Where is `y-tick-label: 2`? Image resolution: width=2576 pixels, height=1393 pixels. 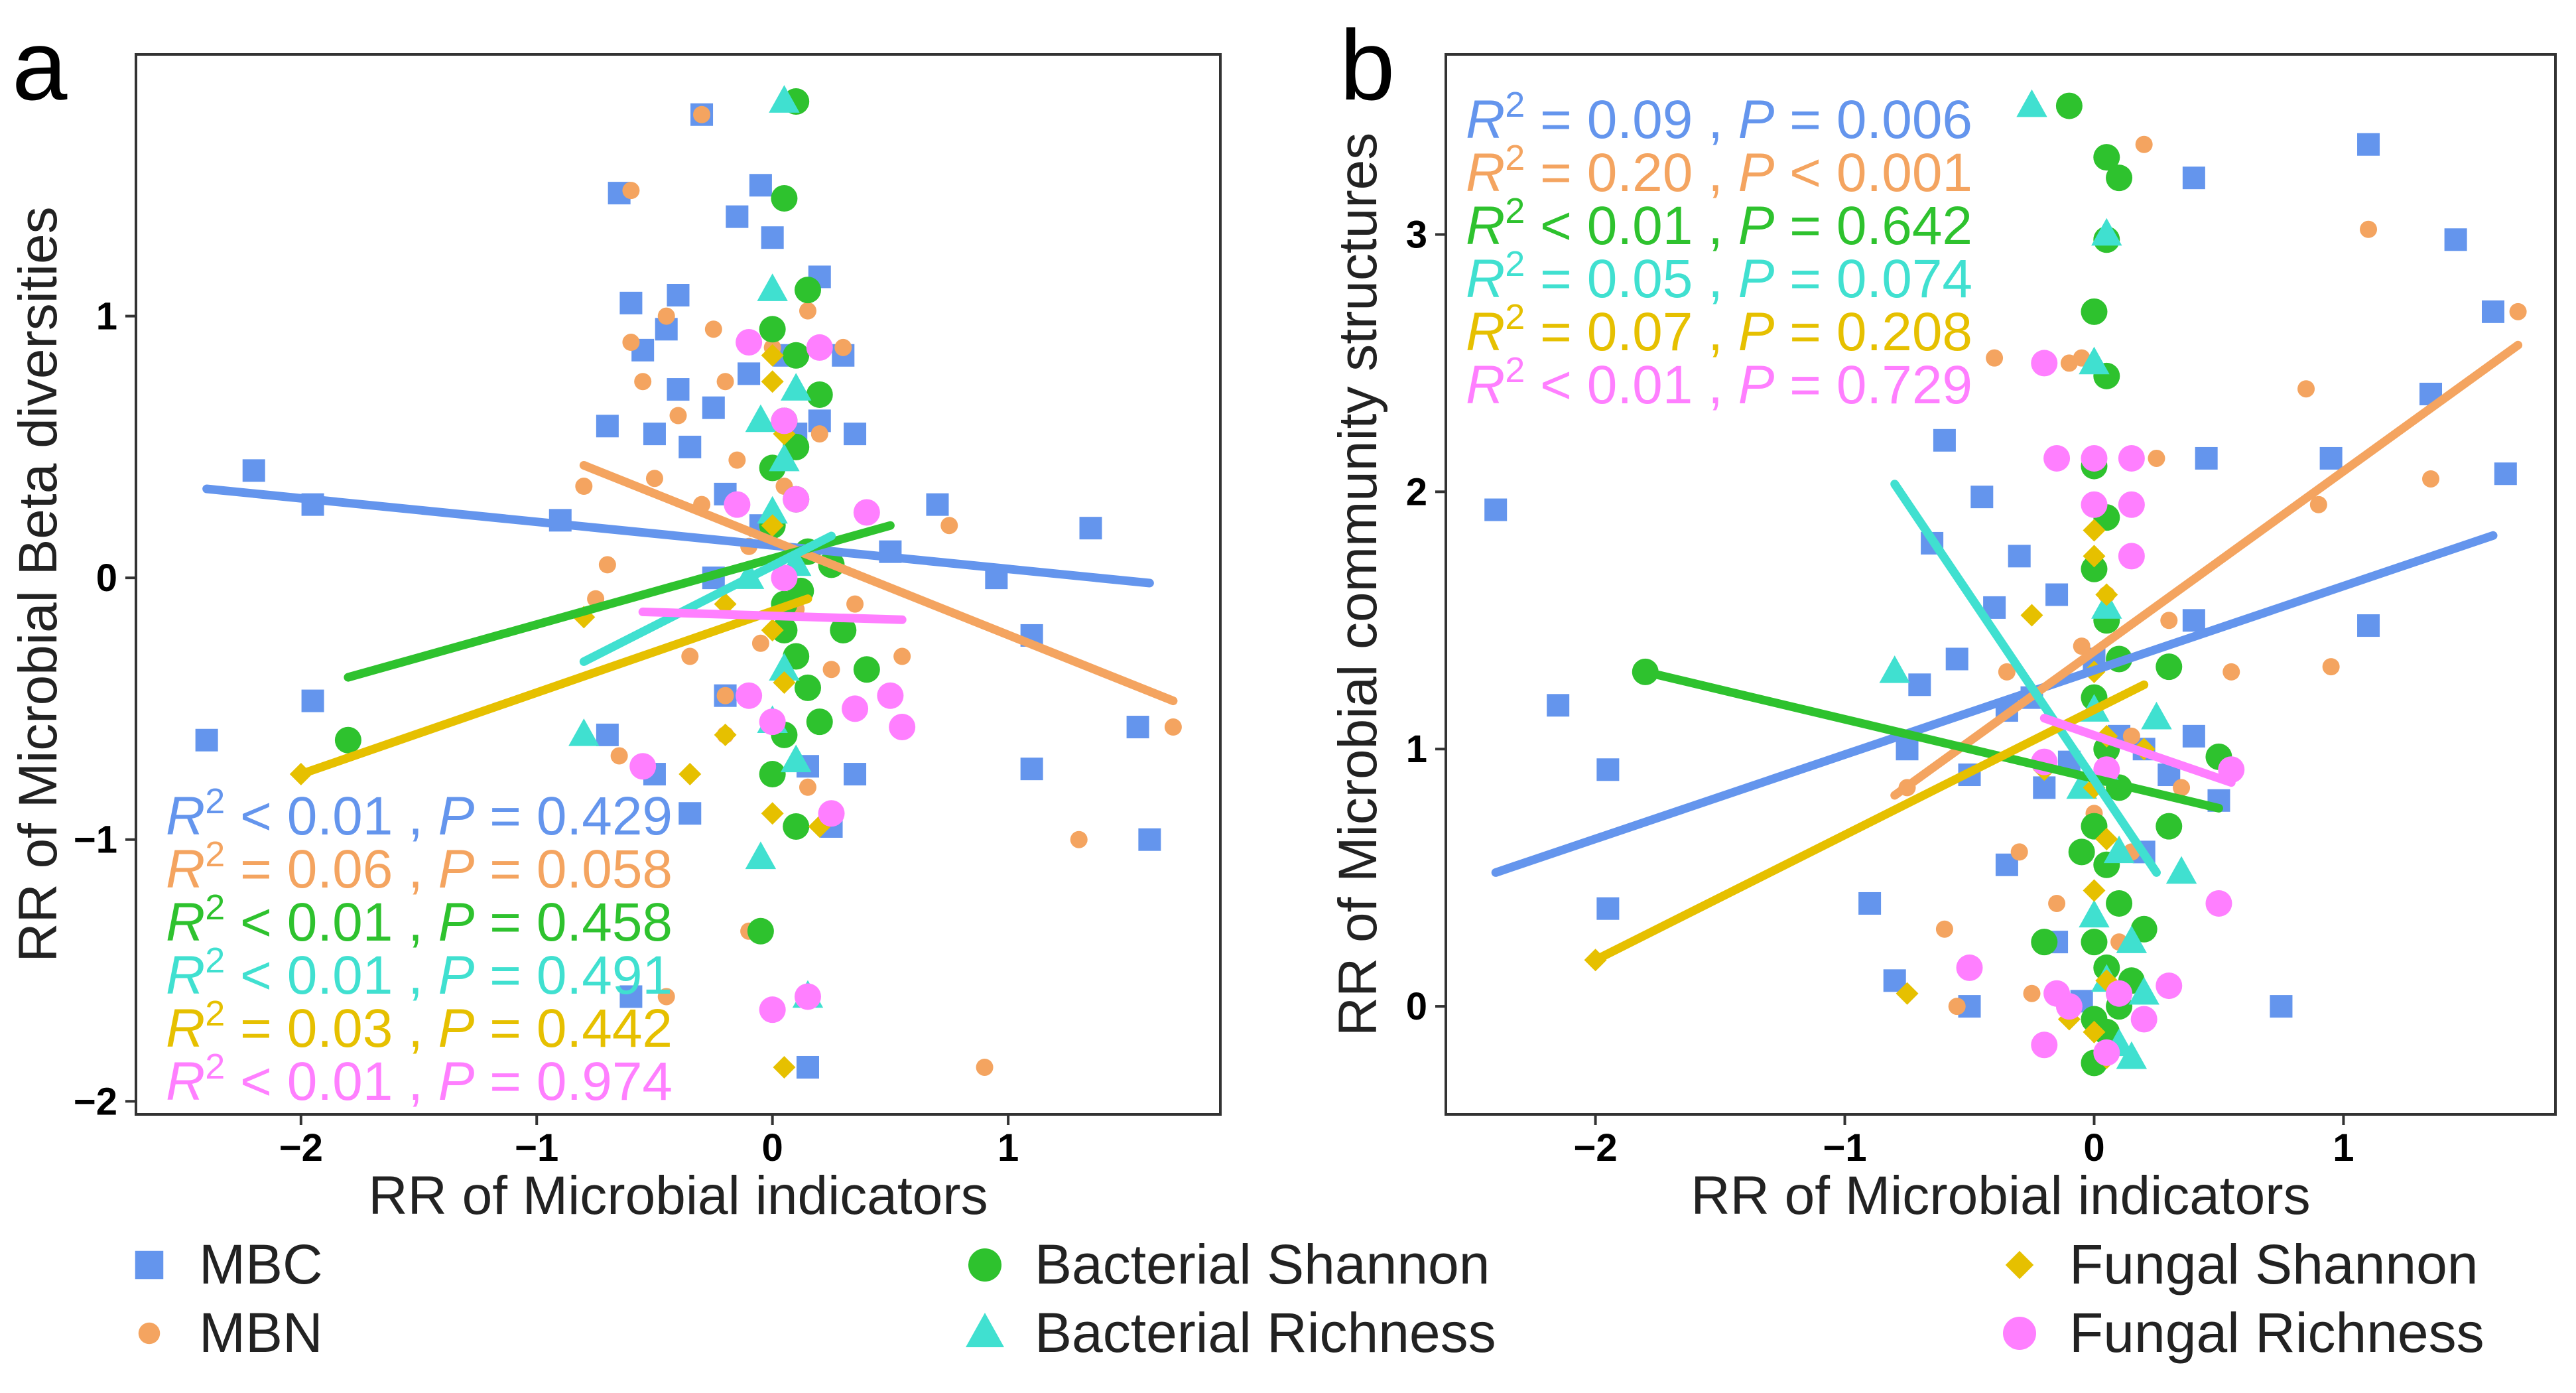
y-tick-label: 2 is located at coordinates (1417, 492).